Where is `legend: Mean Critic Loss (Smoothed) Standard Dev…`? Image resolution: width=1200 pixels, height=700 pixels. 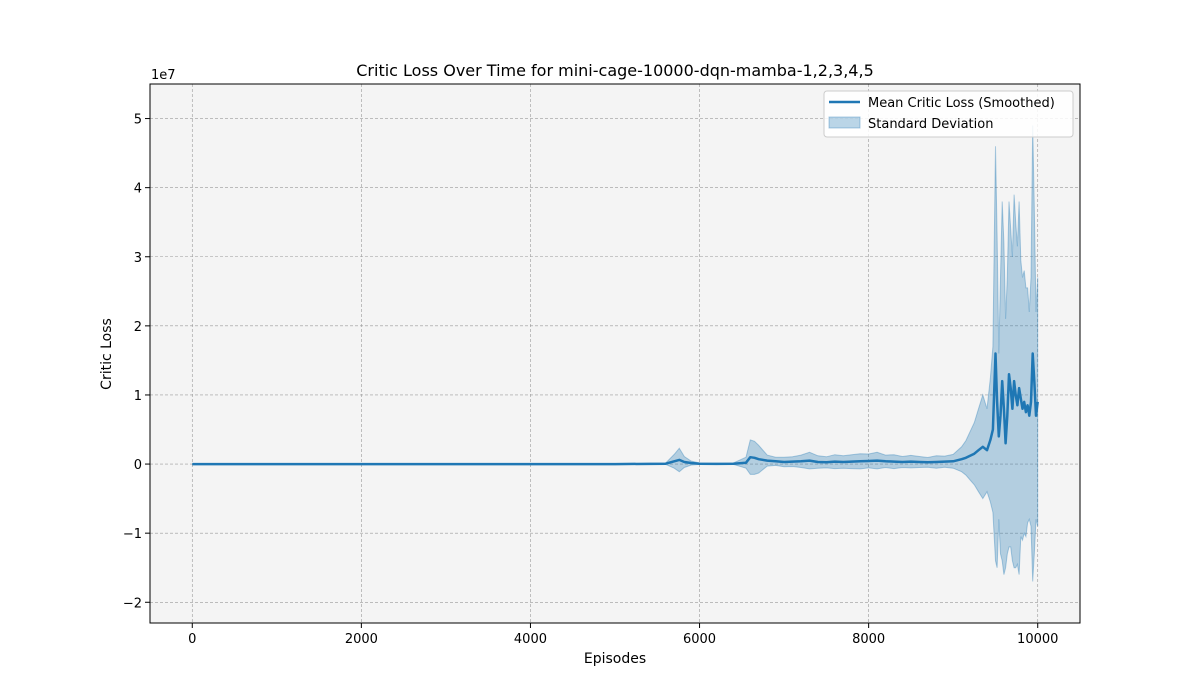 legend: Mean Critic Loss (Smoothed) Standard Dev… is located at coordinates (948, 114).